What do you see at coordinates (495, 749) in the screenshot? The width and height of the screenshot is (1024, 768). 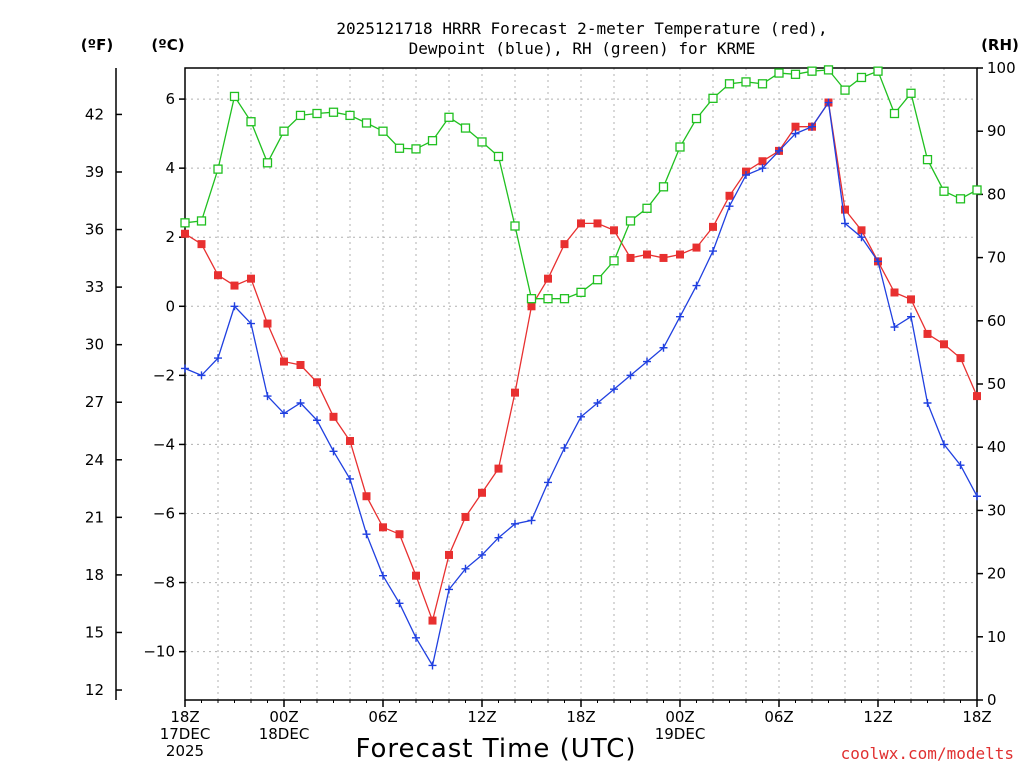 I see `x-axis-label: Forecast Time (UTC)` at bounding box center [495, 749].